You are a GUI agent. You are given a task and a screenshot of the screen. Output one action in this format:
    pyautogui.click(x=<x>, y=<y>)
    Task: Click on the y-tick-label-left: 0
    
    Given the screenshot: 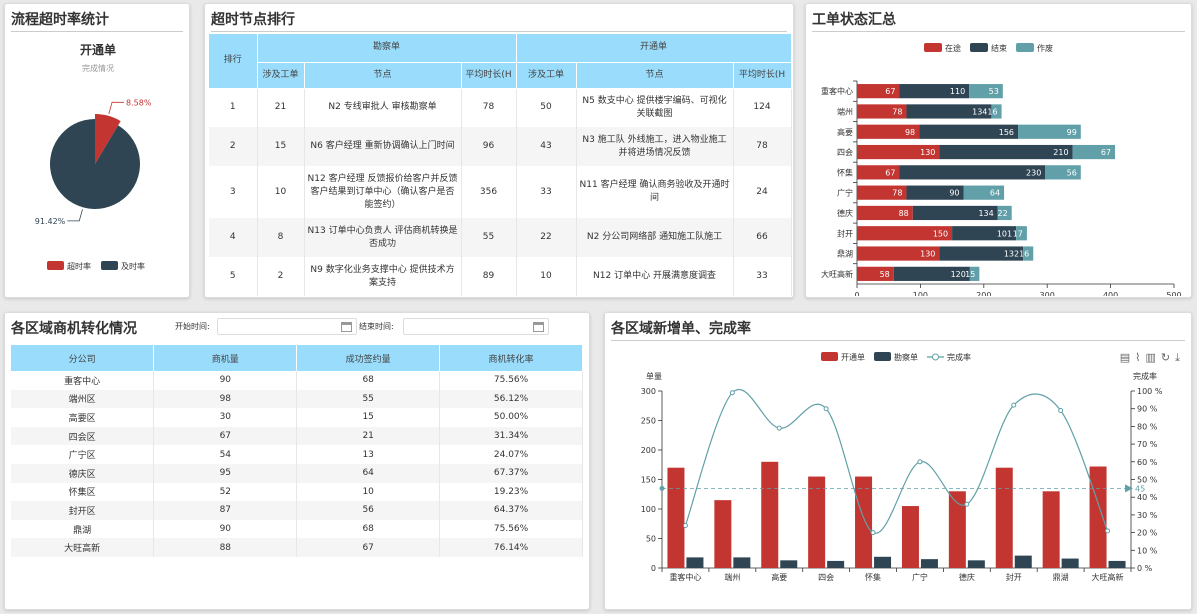 What is the action you would take?
    pyautogui.click(x=653, y=568)
    